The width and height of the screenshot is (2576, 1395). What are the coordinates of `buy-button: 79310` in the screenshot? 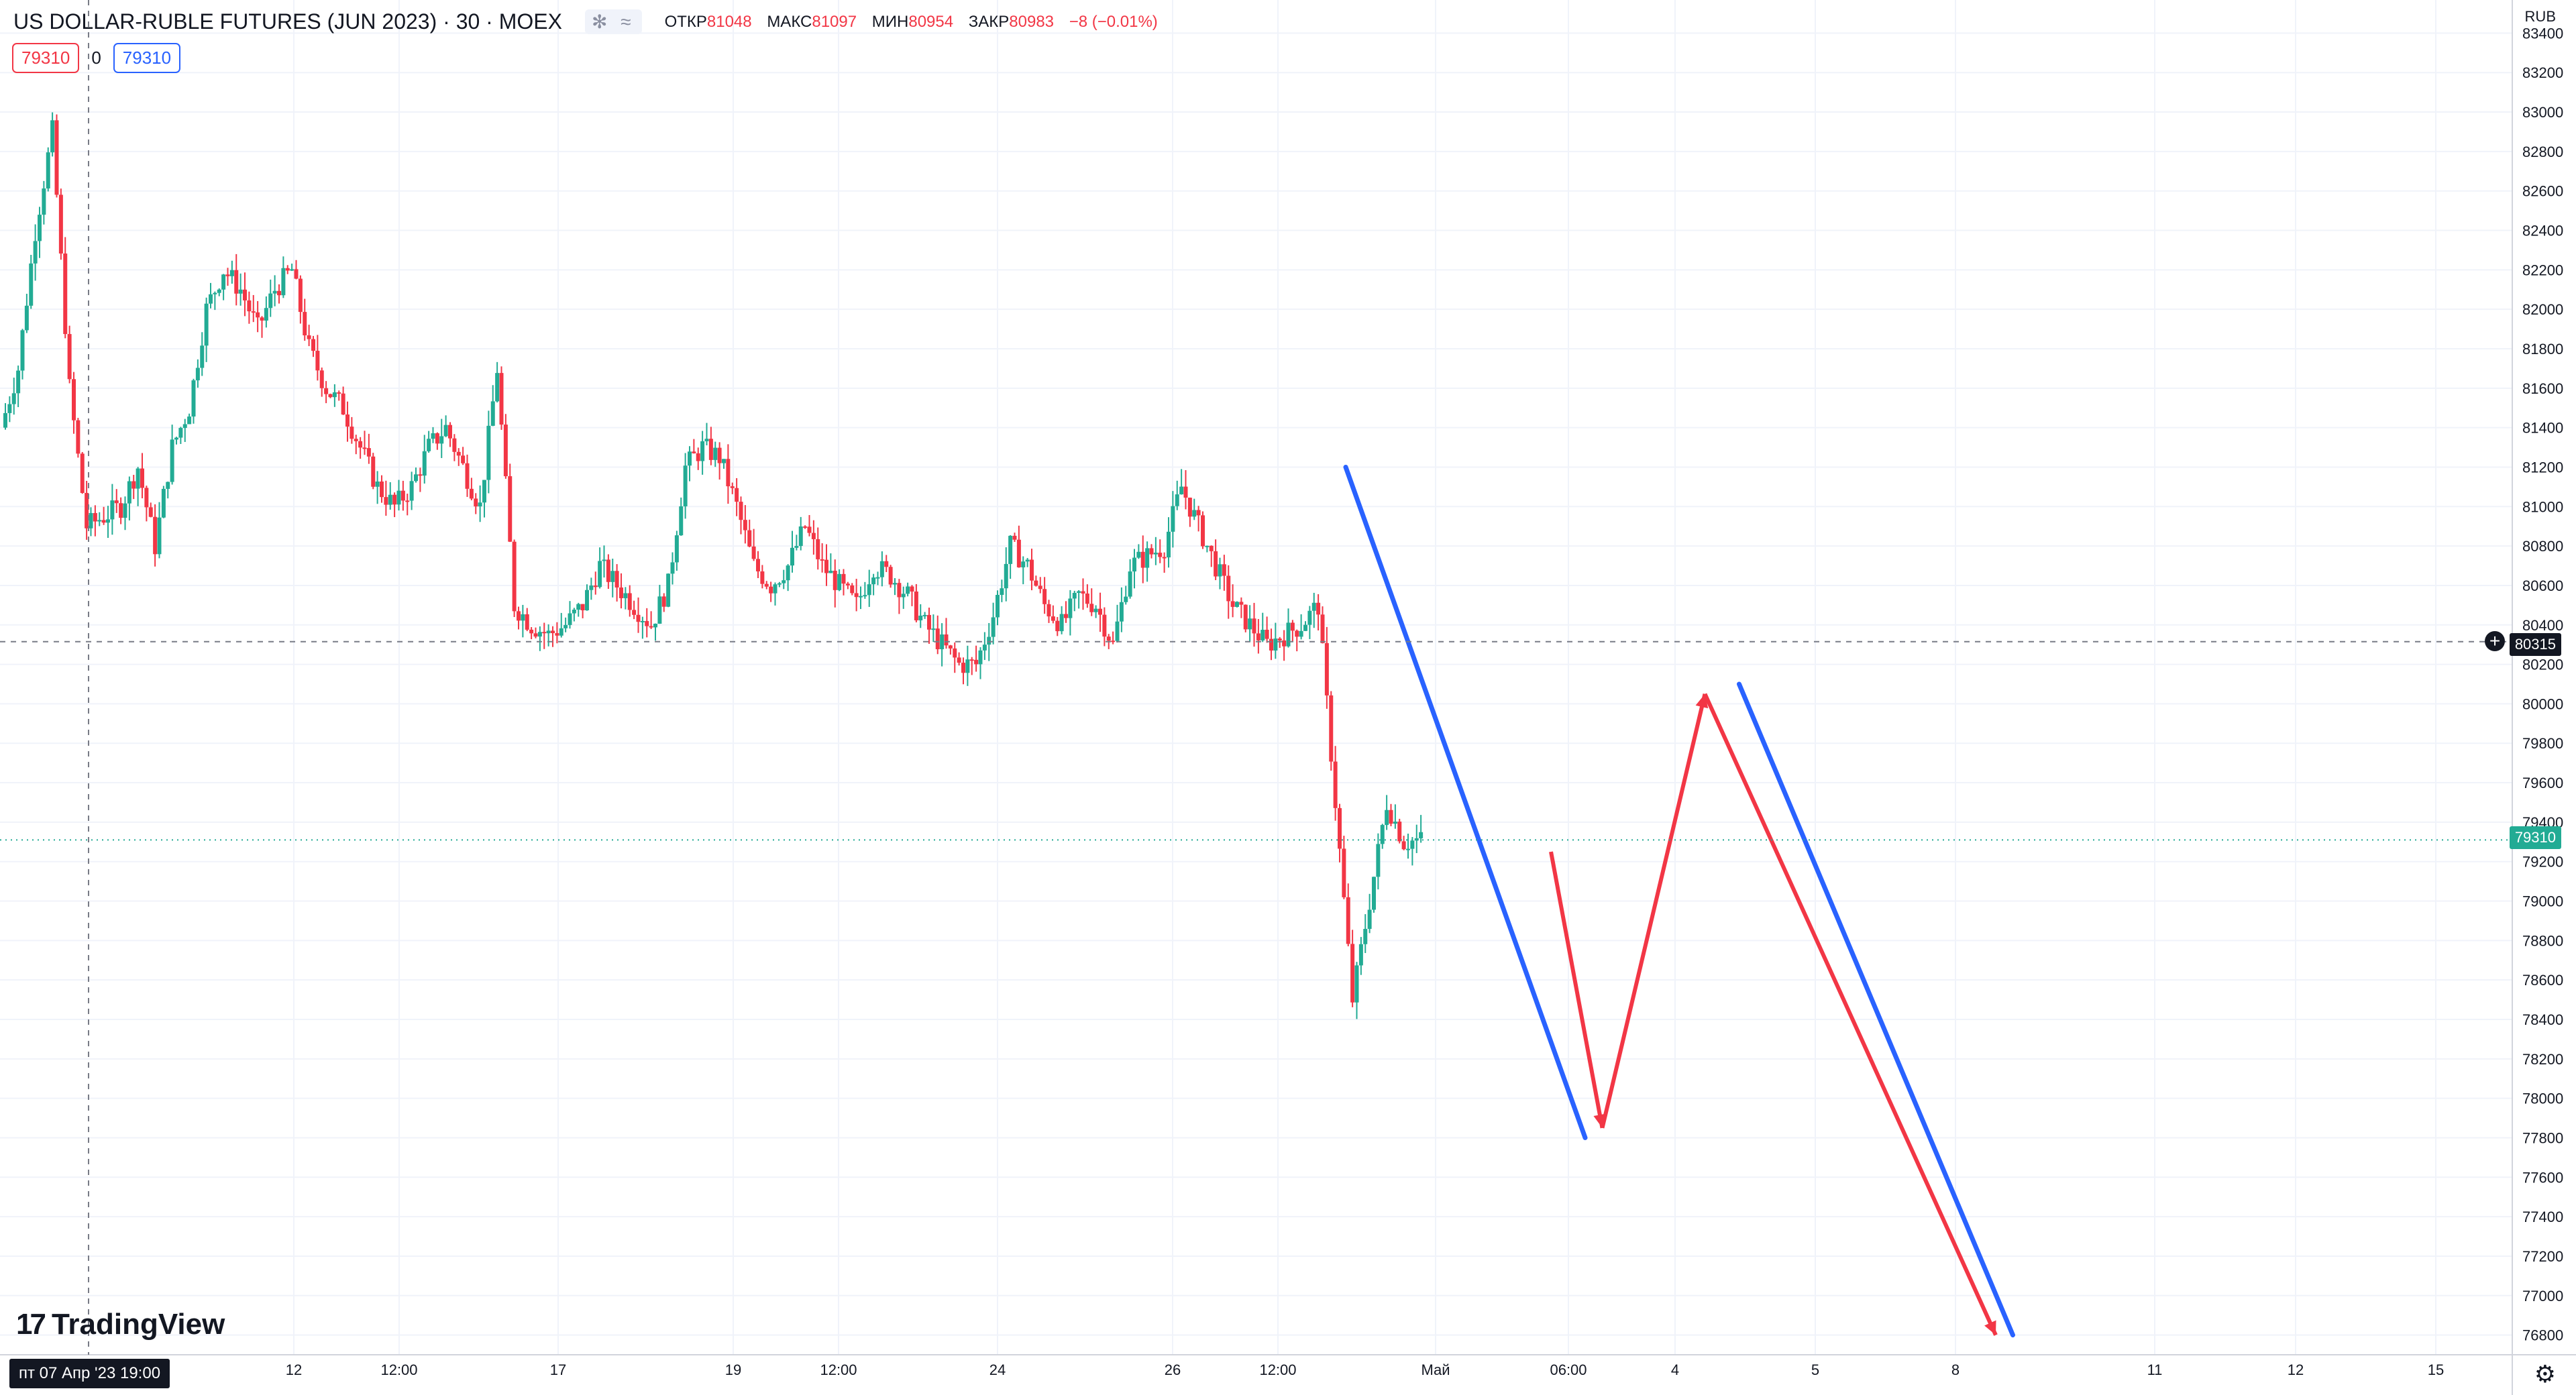 It's located at (147, 58).